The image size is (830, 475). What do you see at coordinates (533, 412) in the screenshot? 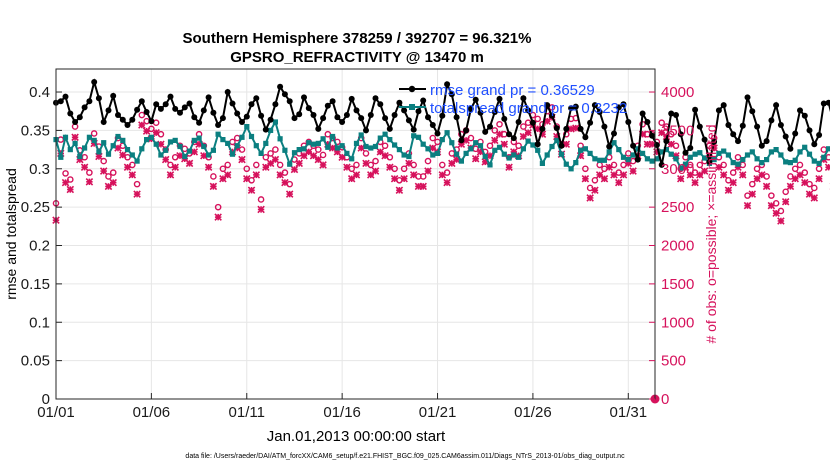
I see `x-tick-label: 01/26` at bounding box center [533, 412].